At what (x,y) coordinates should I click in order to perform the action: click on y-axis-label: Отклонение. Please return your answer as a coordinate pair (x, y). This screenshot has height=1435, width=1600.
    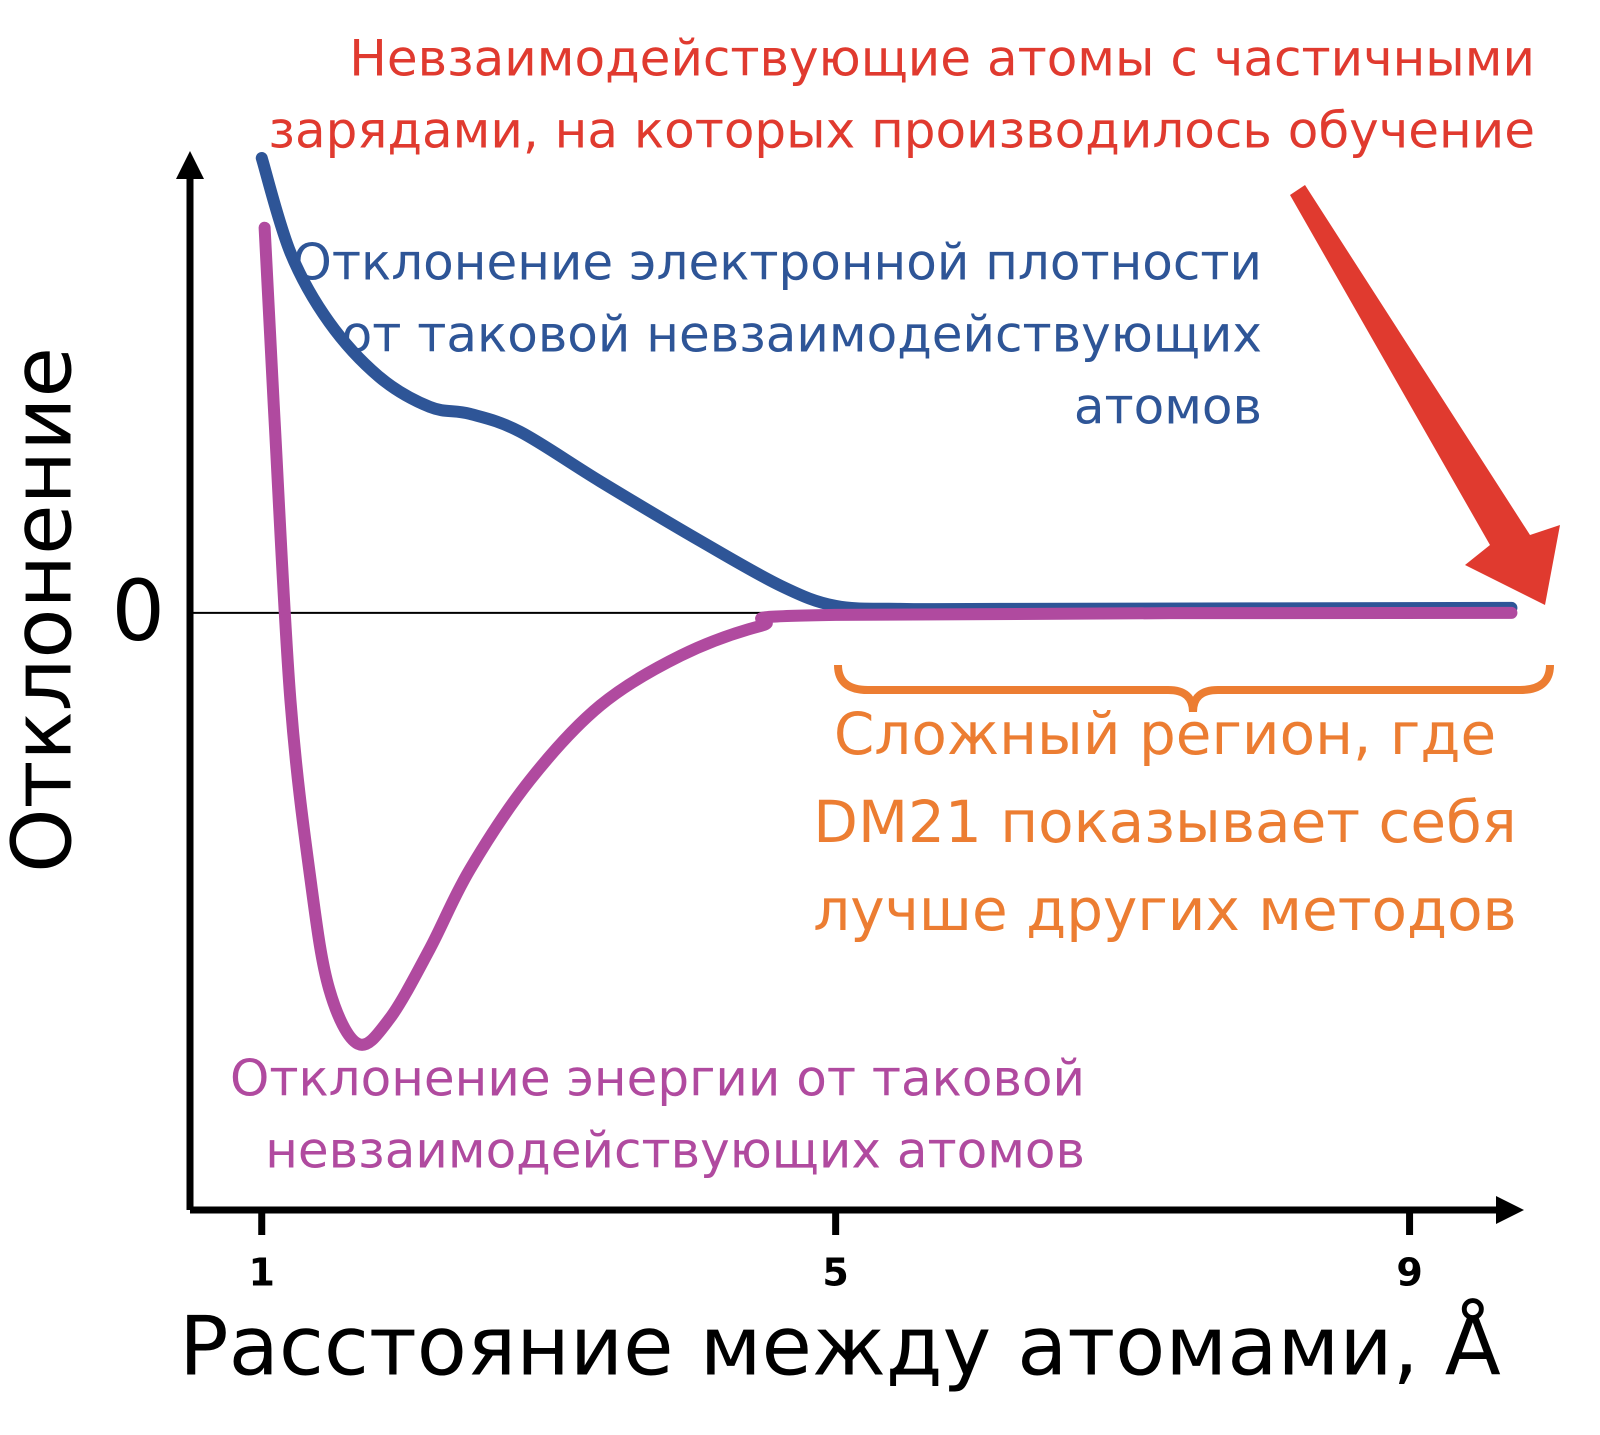
    Looking at the image, I should click on (45, 610).